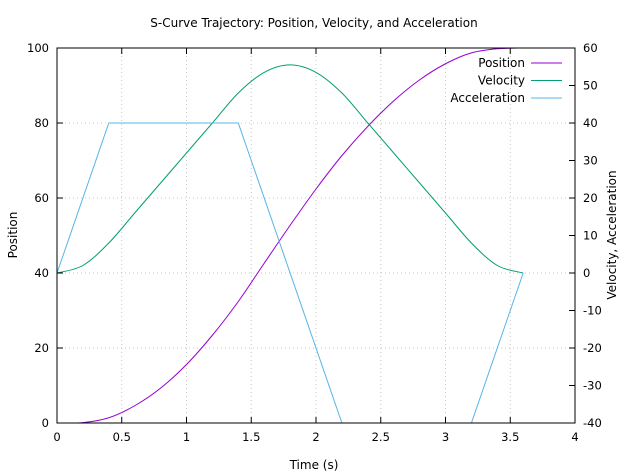 The height and width of the screenshot is (476, 636). I want to click on legend-label-velocity: Velocity, so click(501, 81).